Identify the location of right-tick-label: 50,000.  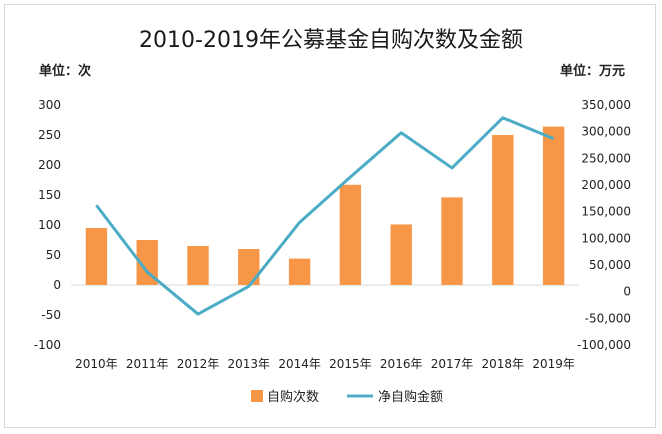
(610, 265).